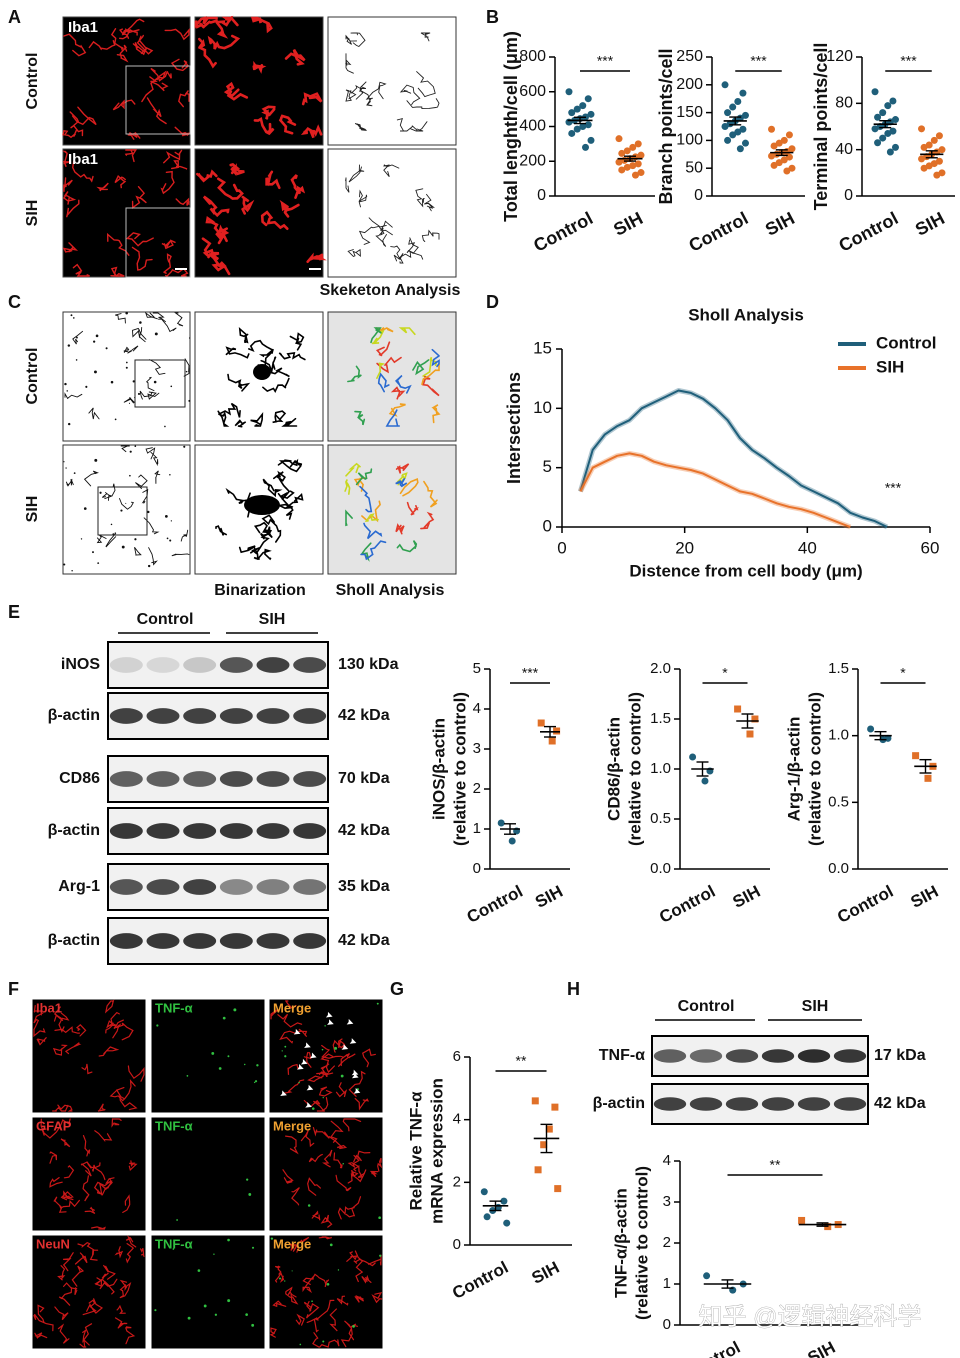 The image size is (960, 1358). Describe the element at coordinates (477, 748) in the screenshot. I see `y-tick-label: 3` at that location.